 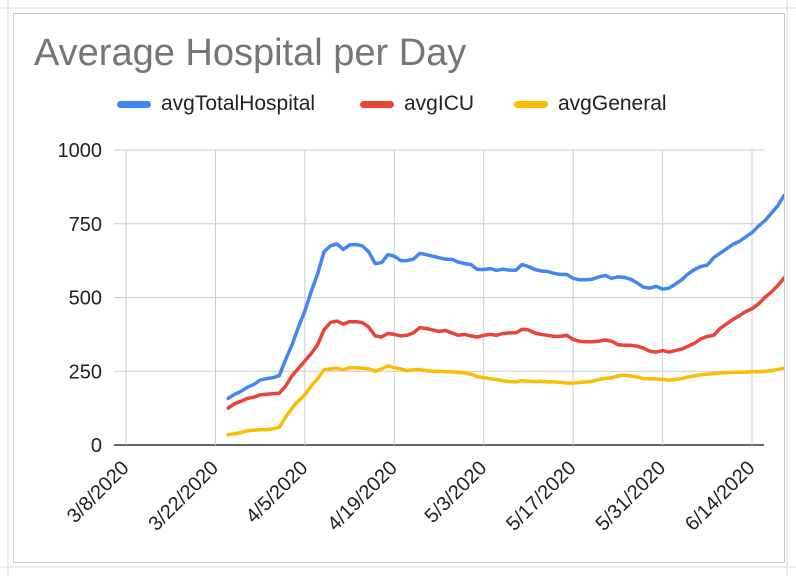 I want to click on legend-swatch-avgICU, so click(x=377, y=104).